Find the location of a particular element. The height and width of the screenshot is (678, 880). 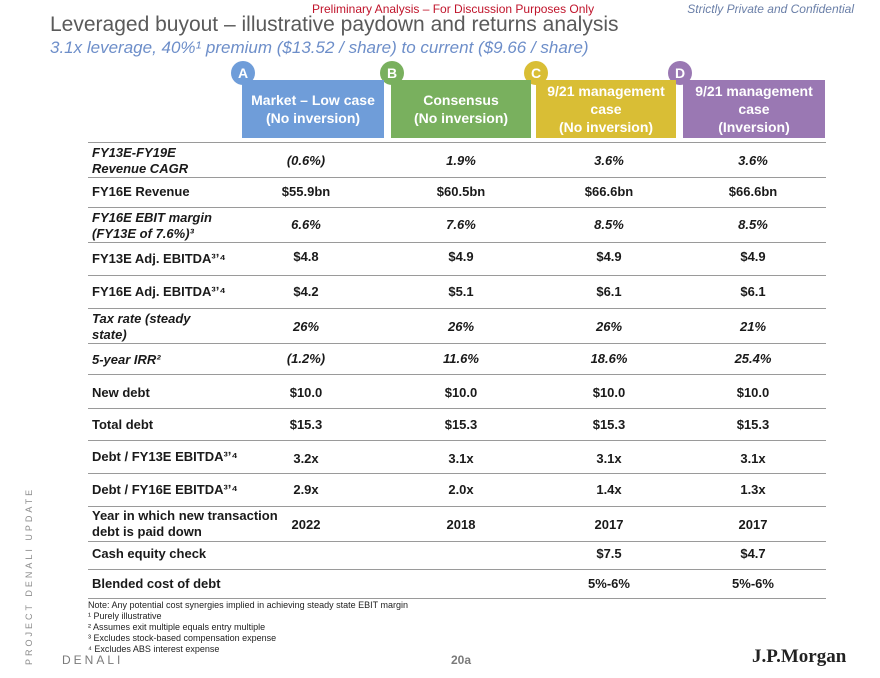

column-header-line2: (Inversion) is located at coordinates (754, 127).